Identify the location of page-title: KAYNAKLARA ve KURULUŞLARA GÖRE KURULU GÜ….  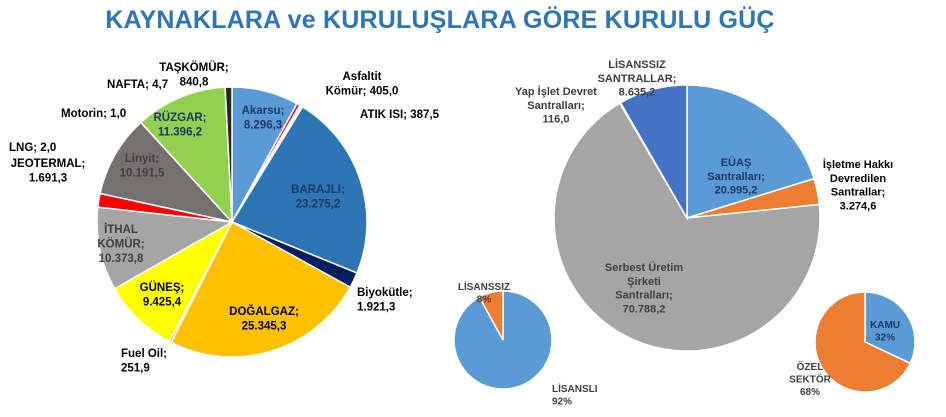
(440, 20).